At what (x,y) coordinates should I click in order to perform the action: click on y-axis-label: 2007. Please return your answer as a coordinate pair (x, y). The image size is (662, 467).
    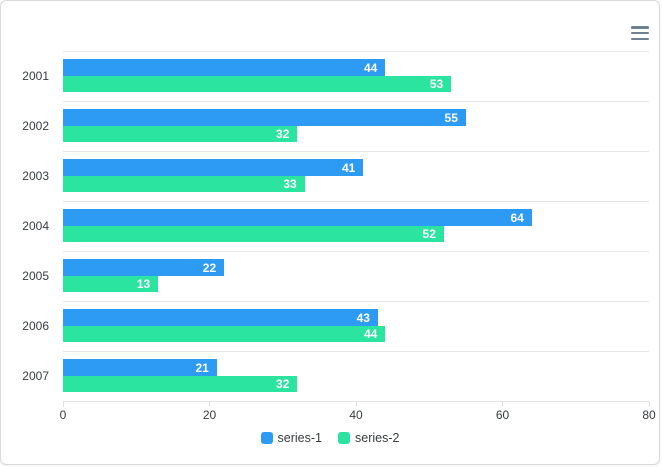
    Looking at the image, I should click on (35, 376).